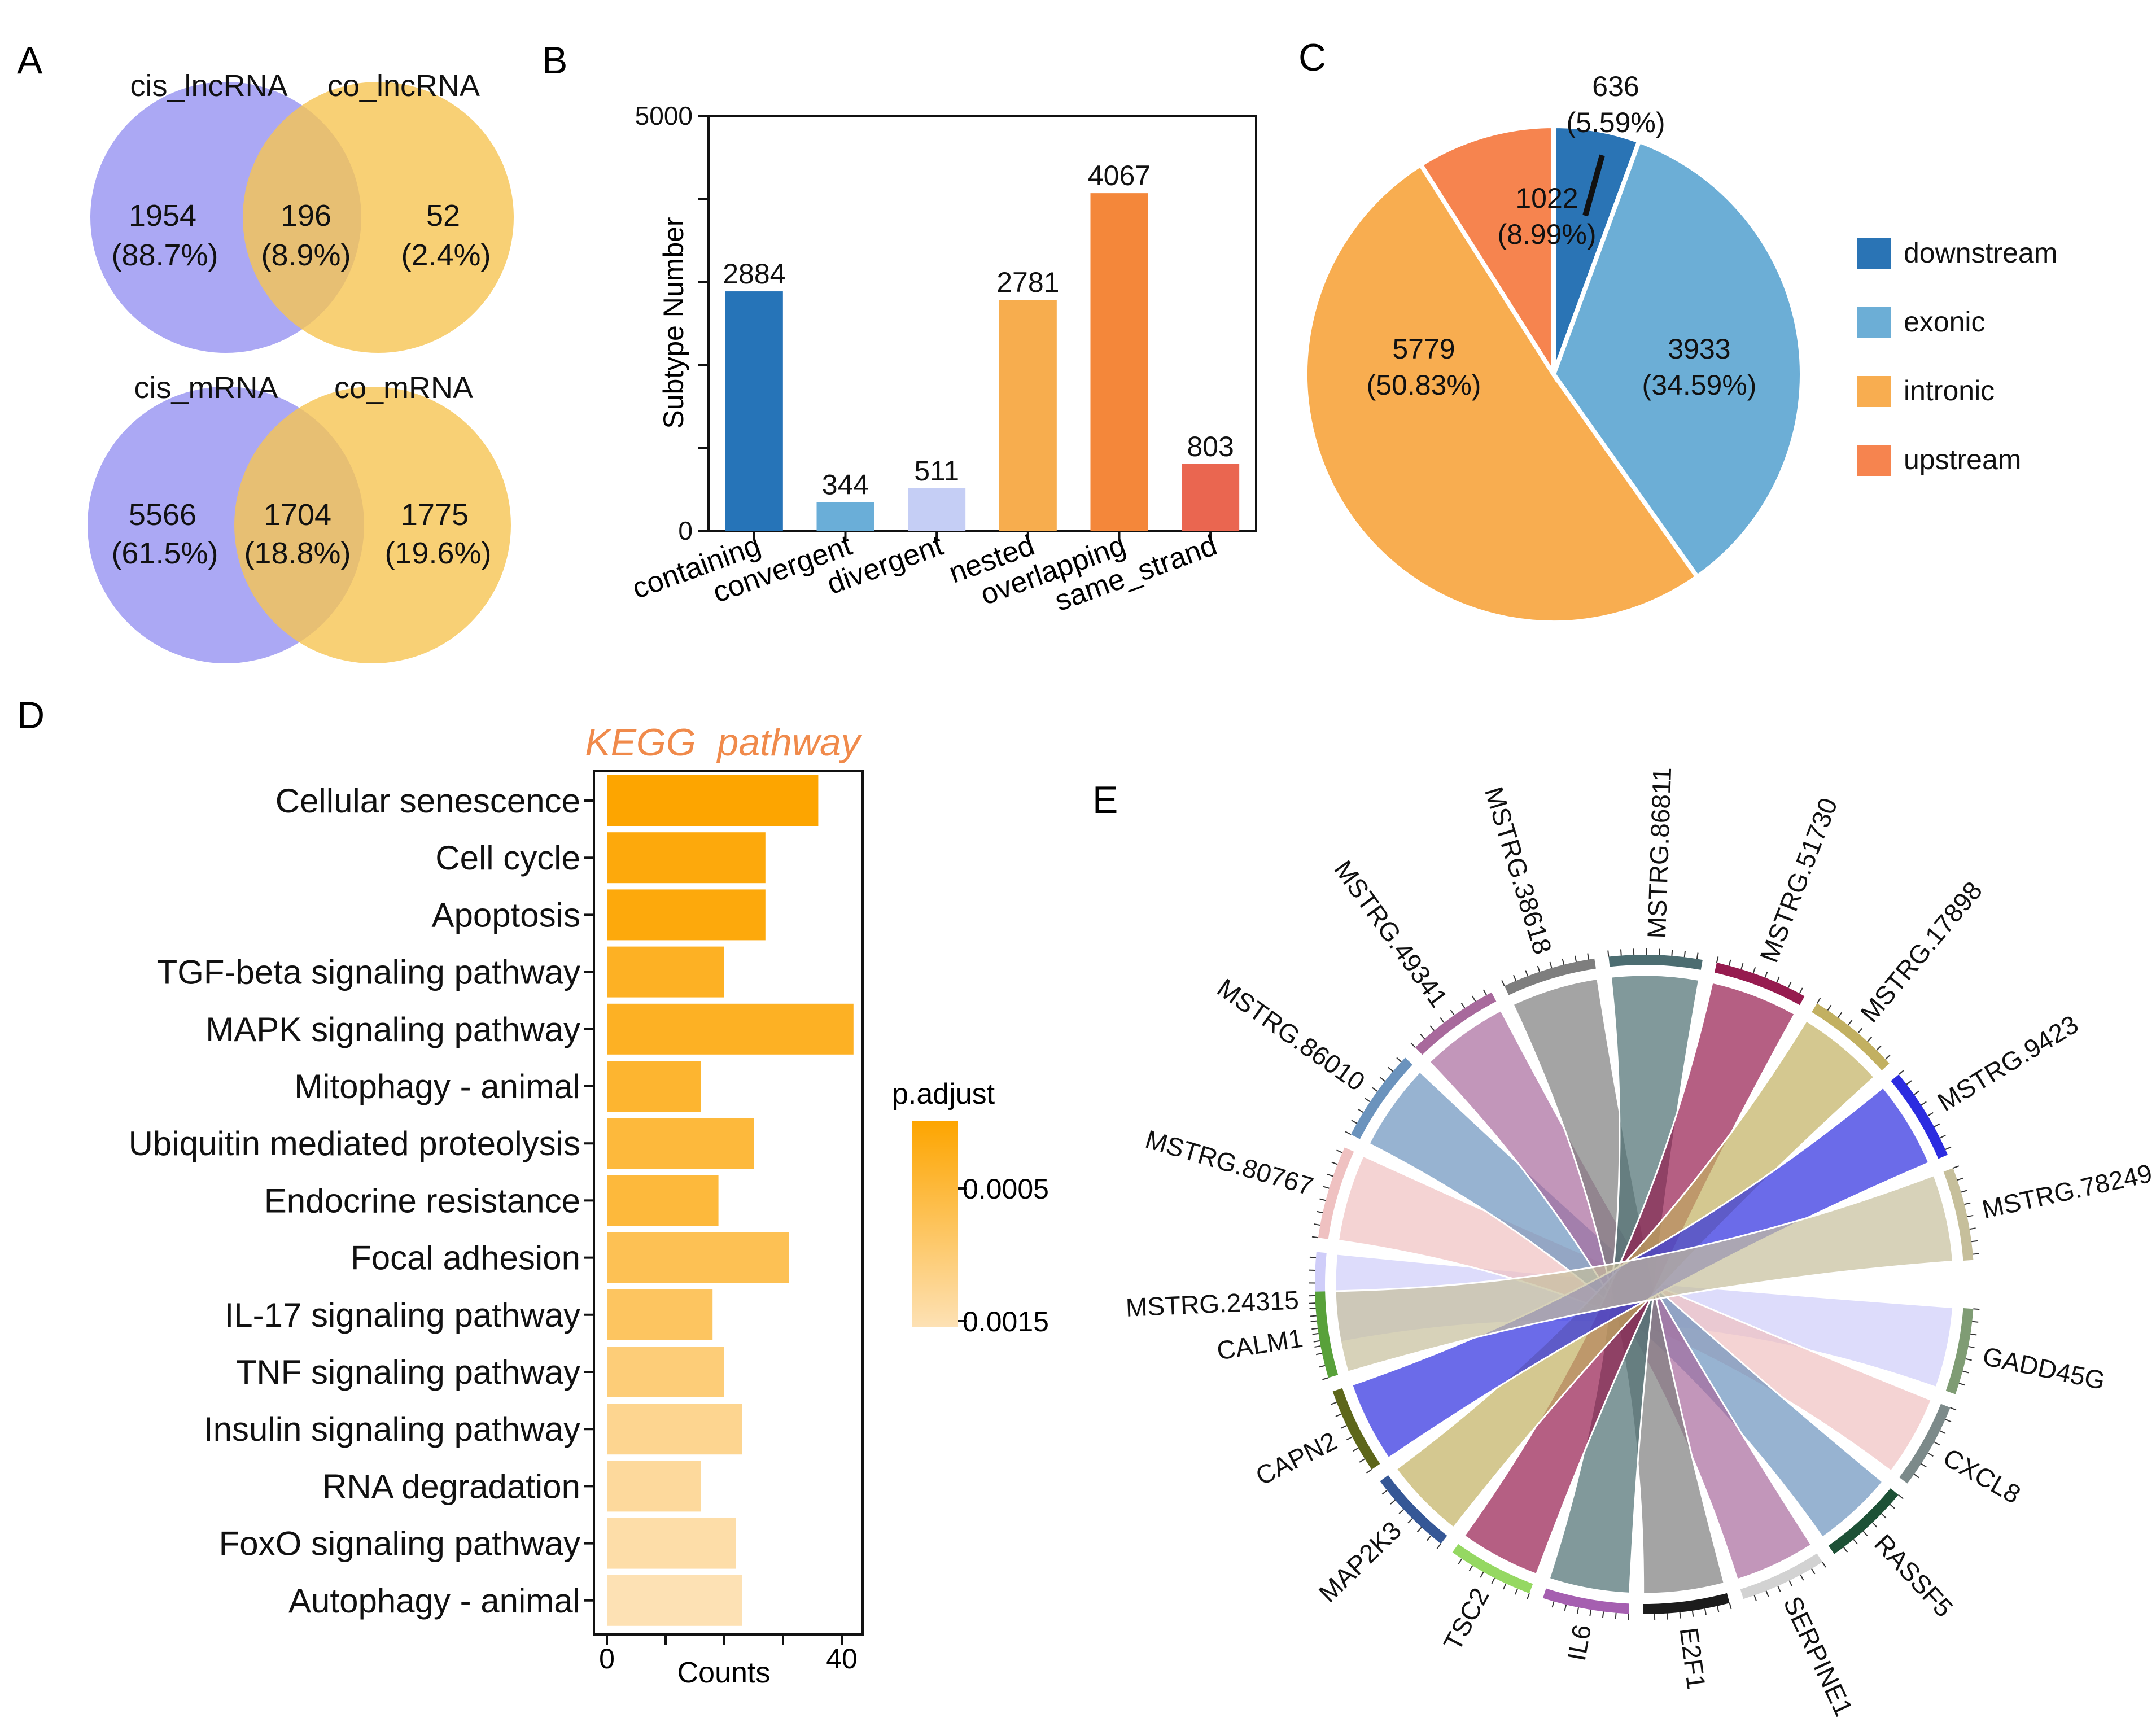  Describe the element at coordinates (507, 858) in the screenshot. I see `kegg-pathway-label: Cell cycle` at that location.